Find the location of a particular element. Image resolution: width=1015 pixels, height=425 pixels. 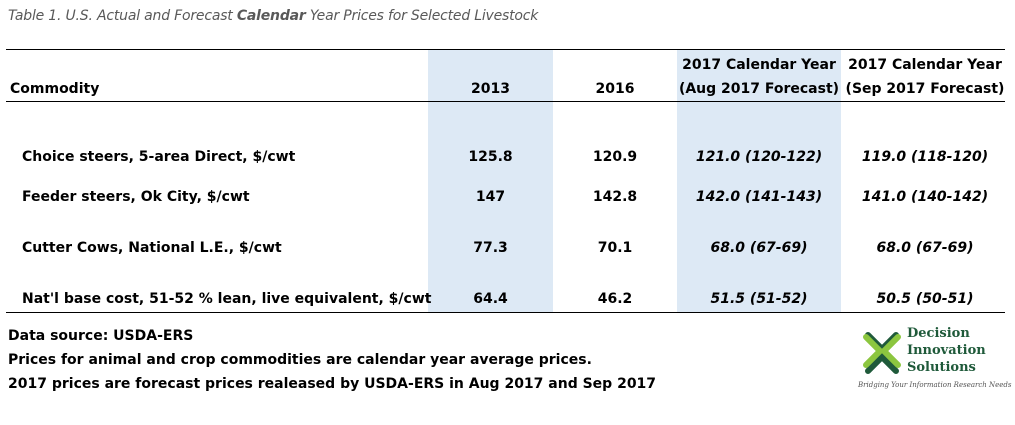

logo-wordmark: Decision Innovation Solutions is located at coordinates (946, 350).